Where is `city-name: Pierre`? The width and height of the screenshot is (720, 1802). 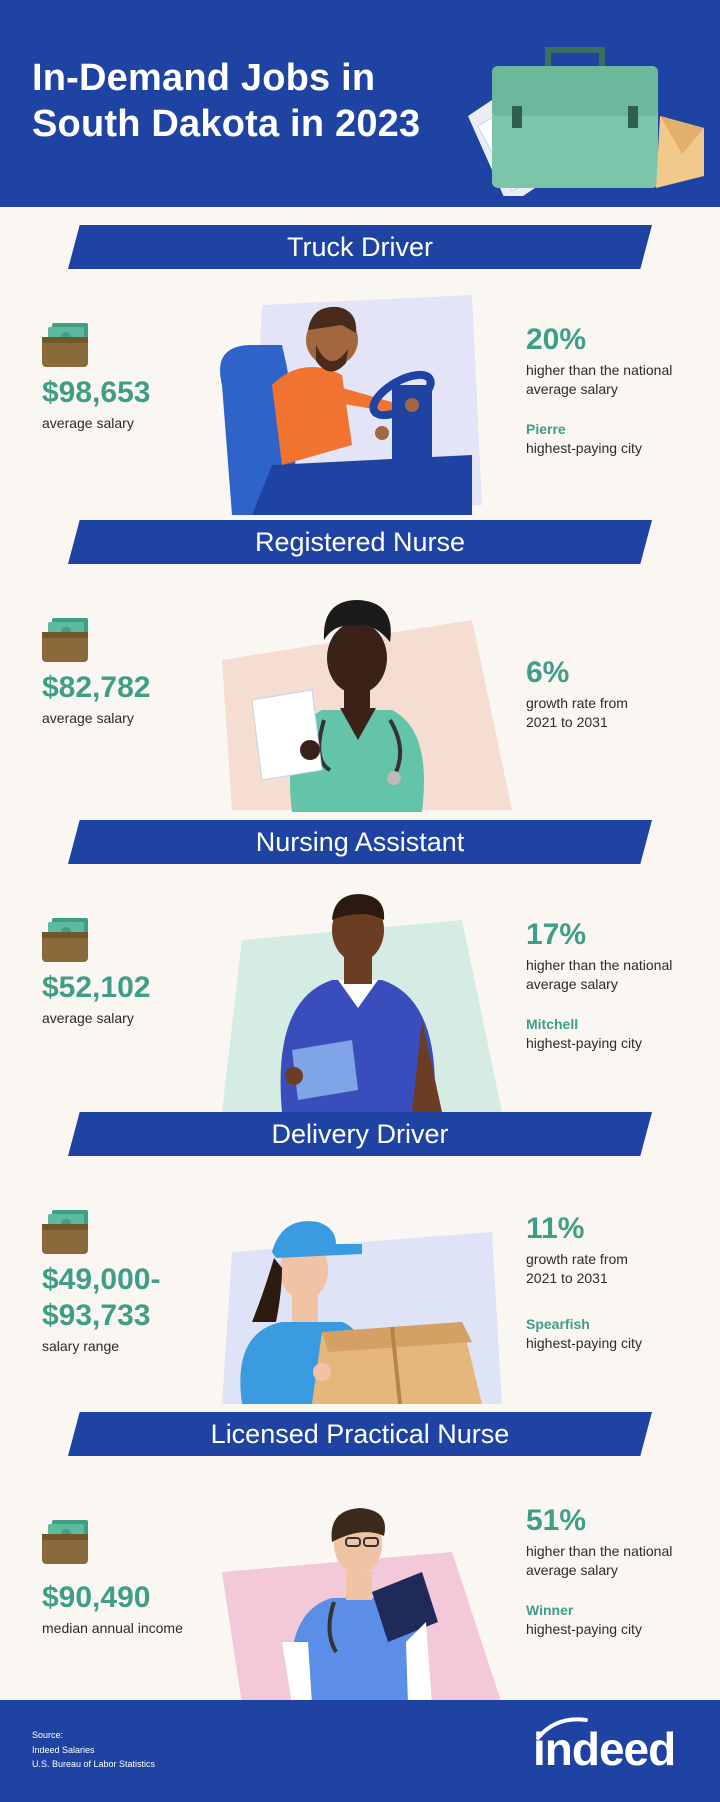 city-name: Pierre is located at coordinates (546, 429).